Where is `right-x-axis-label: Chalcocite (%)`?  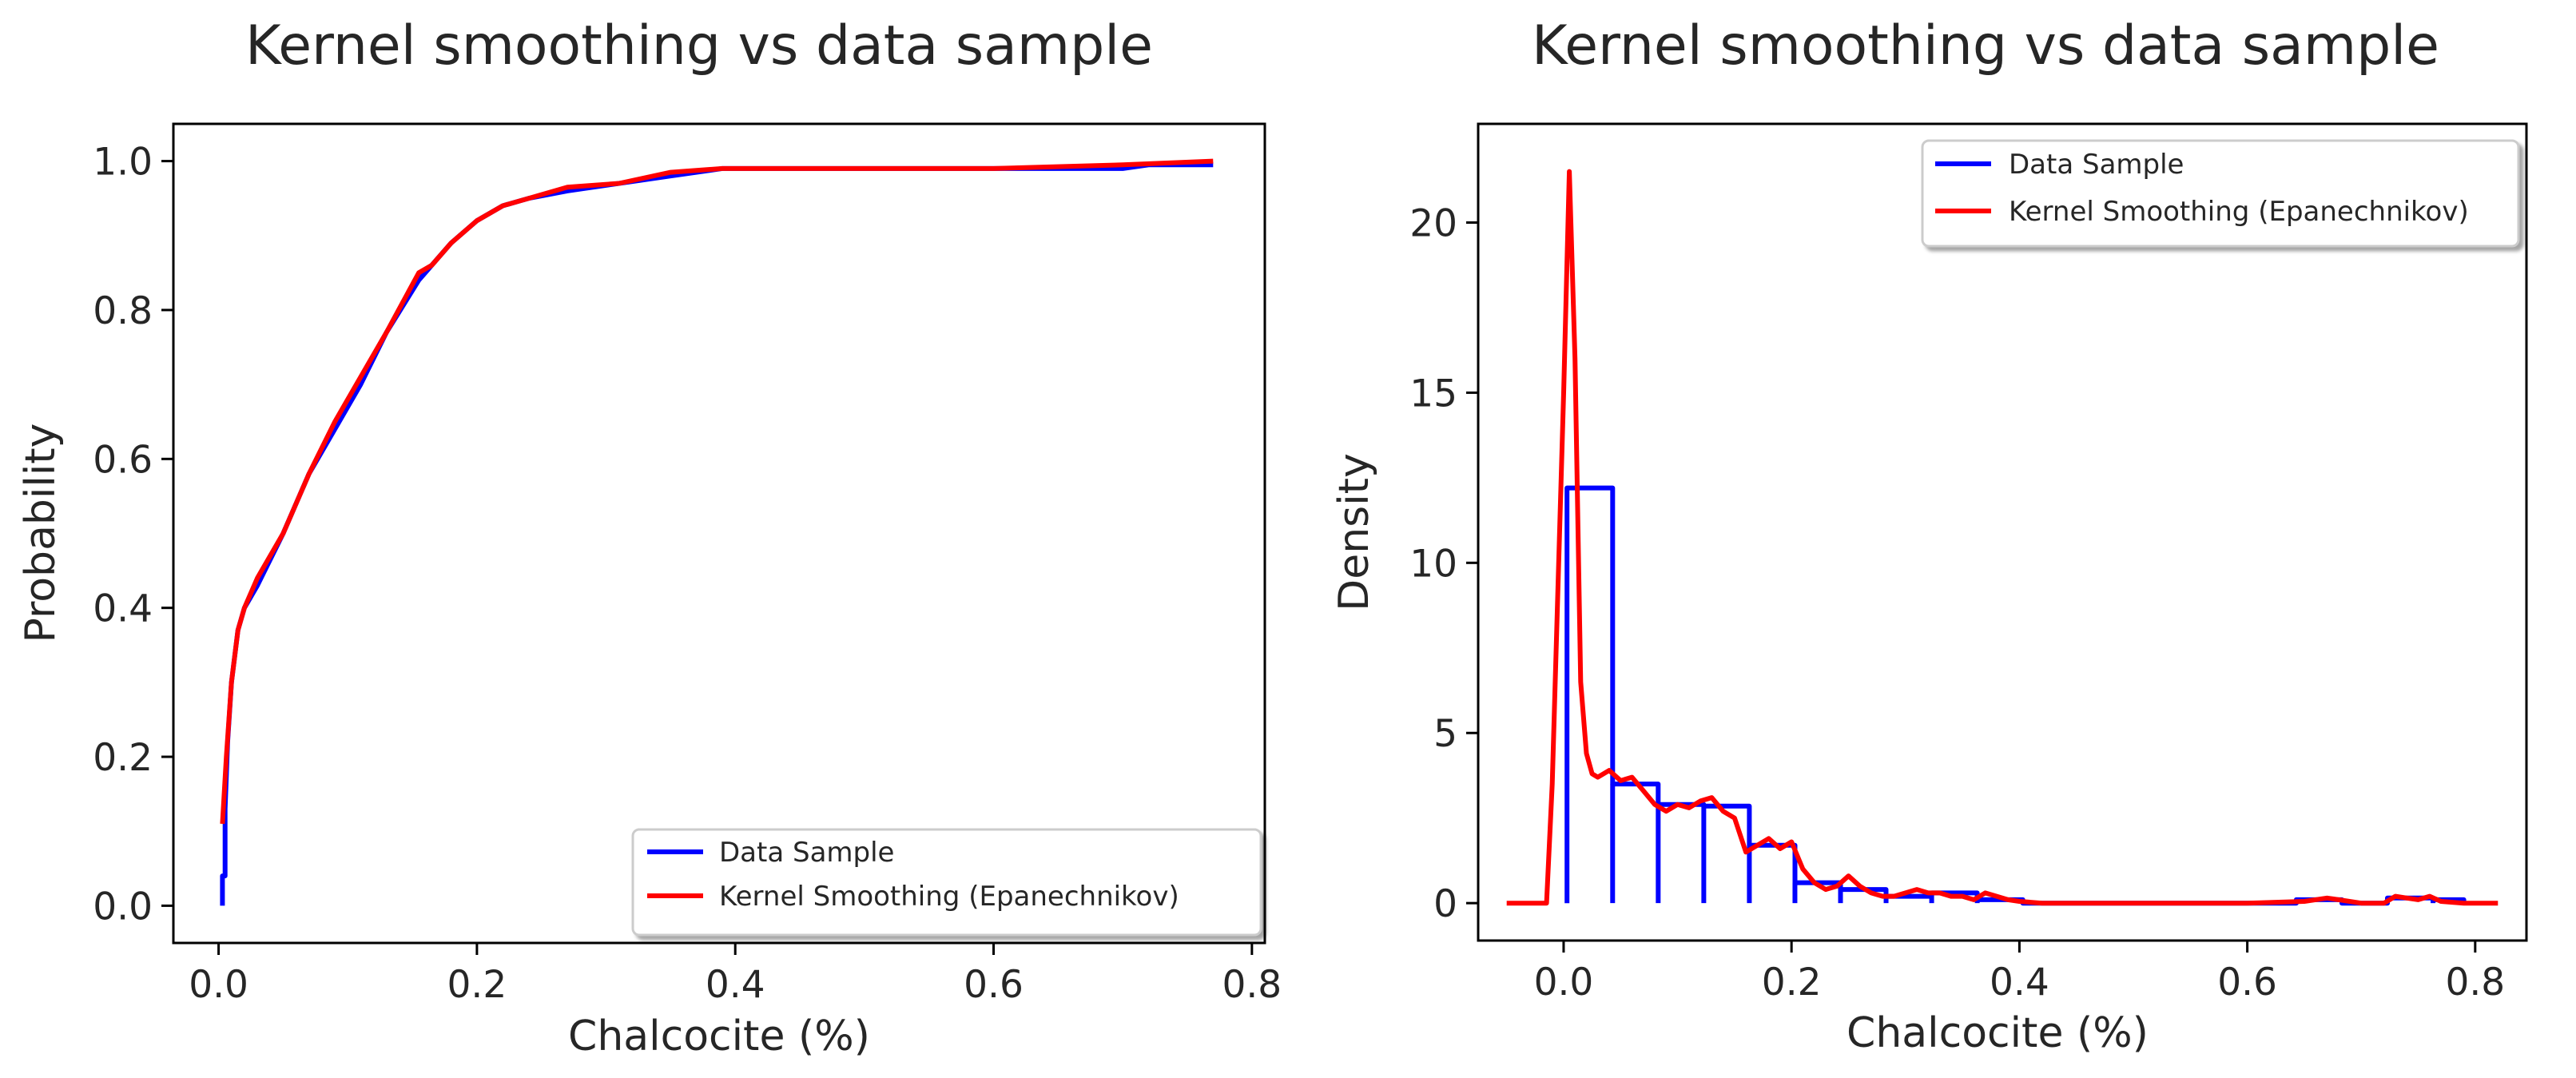
right-x-axis-label: Chalcocite (%) is located at coordinates (1998, 1033).